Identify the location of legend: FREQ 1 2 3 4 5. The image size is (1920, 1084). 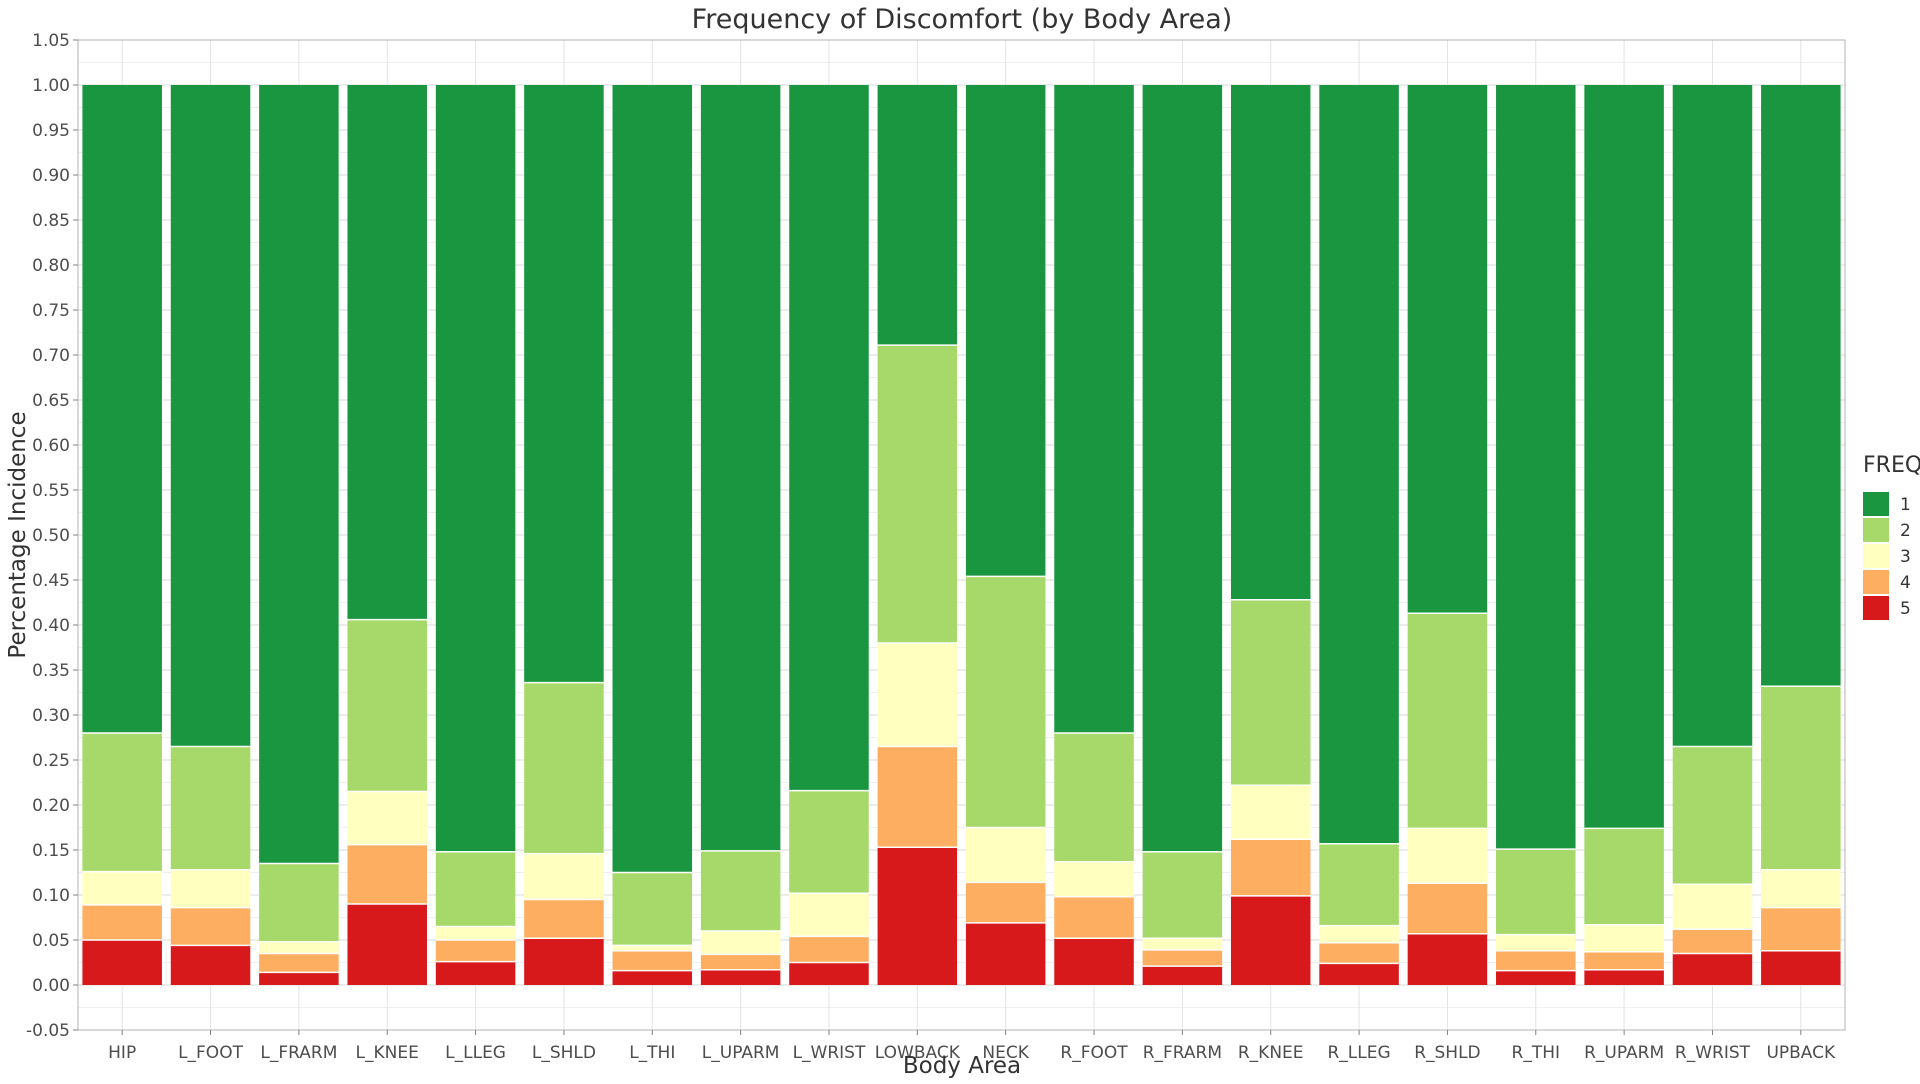
(1891, 536).